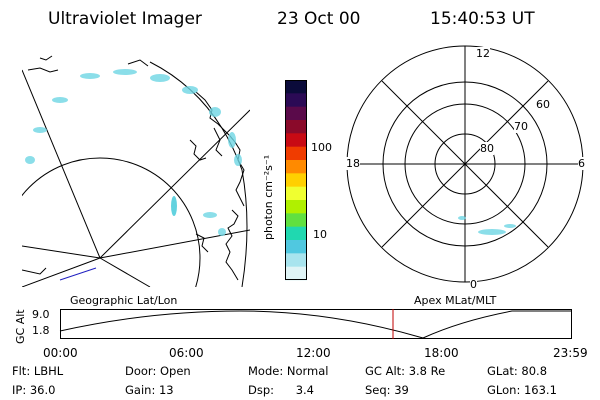 Image resolution: width=600 pixels, height=400 pixels. What do you see at coordinates (41, 314) in the screenshot?
I see `timeline-ytick-max: 9.0` at bounding box center [41, 314].